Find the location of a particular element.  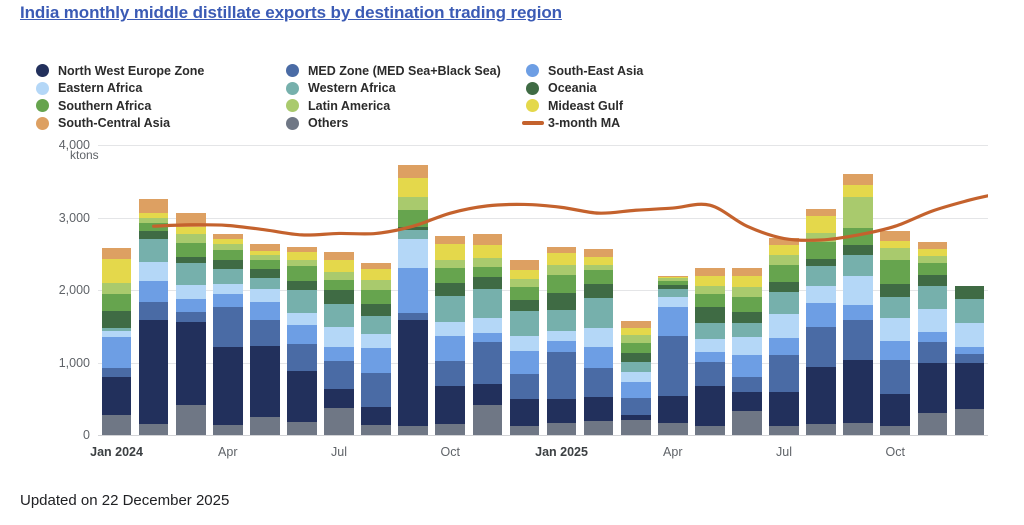

x-tick-label: Jan 2024 is located at coordinates (116, 452).